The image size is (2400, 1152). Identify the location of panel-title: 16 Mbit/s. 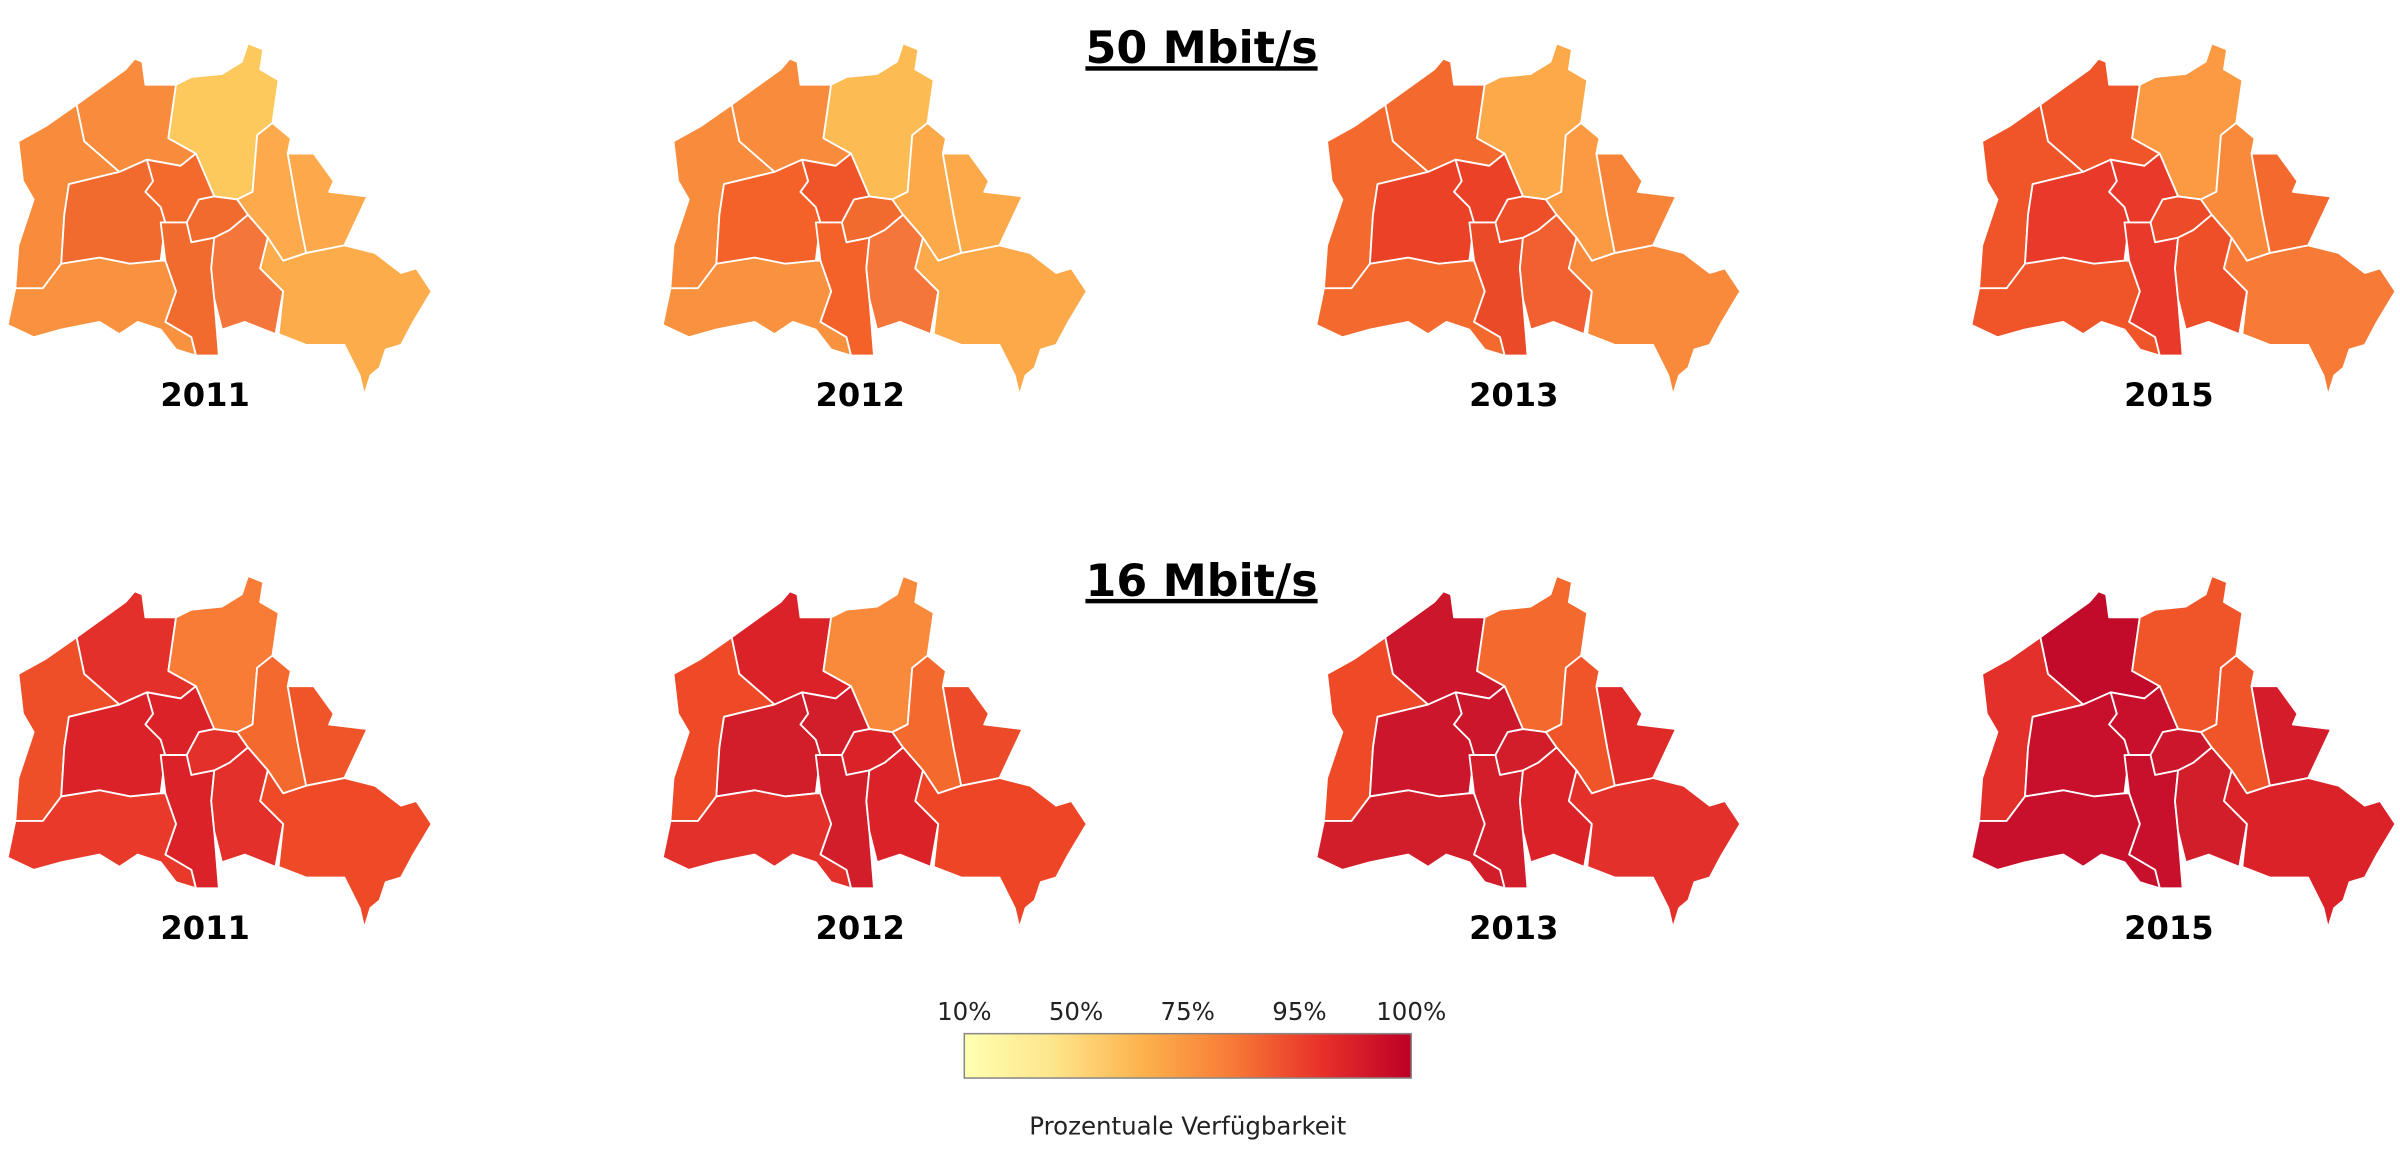
(1201, 581).